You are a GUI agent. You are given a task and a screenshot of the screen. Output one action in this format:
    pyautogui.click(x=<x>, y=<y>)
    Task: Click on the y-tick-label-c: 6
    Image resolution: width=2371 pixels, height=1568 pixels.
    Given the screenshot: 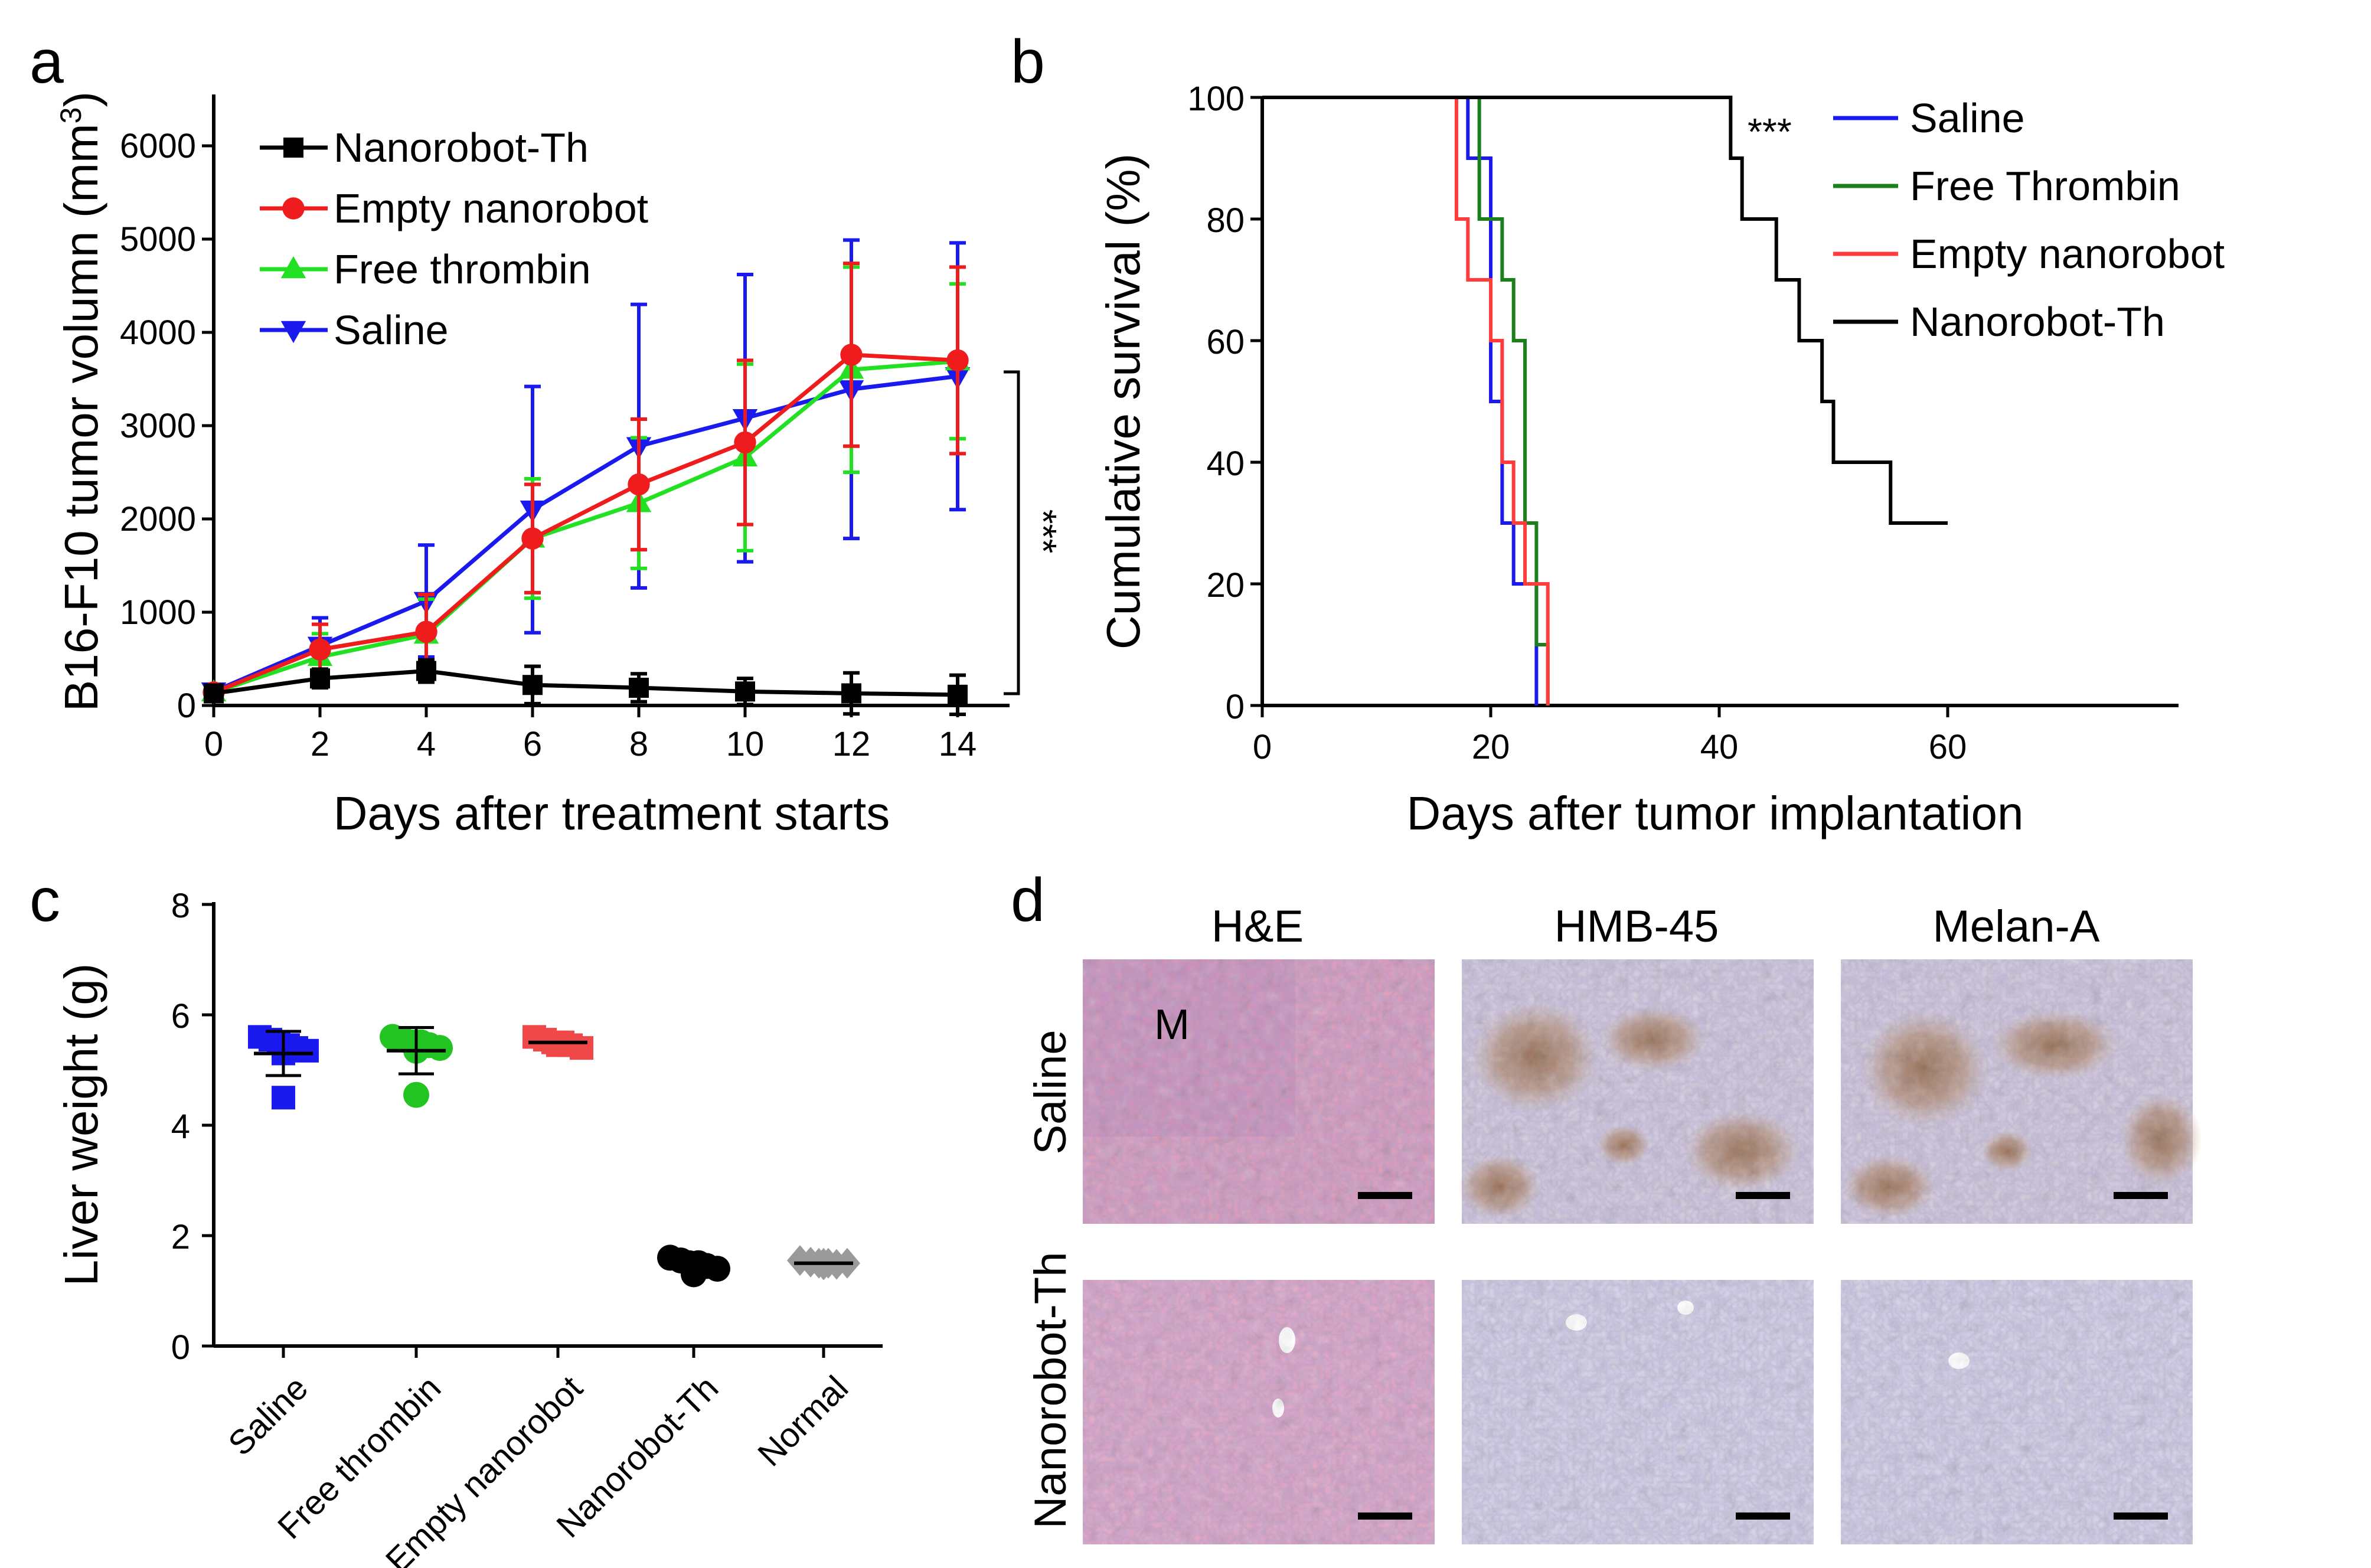 What is the action you would take?
    pyautogui.click(x=180, y=1016)
    